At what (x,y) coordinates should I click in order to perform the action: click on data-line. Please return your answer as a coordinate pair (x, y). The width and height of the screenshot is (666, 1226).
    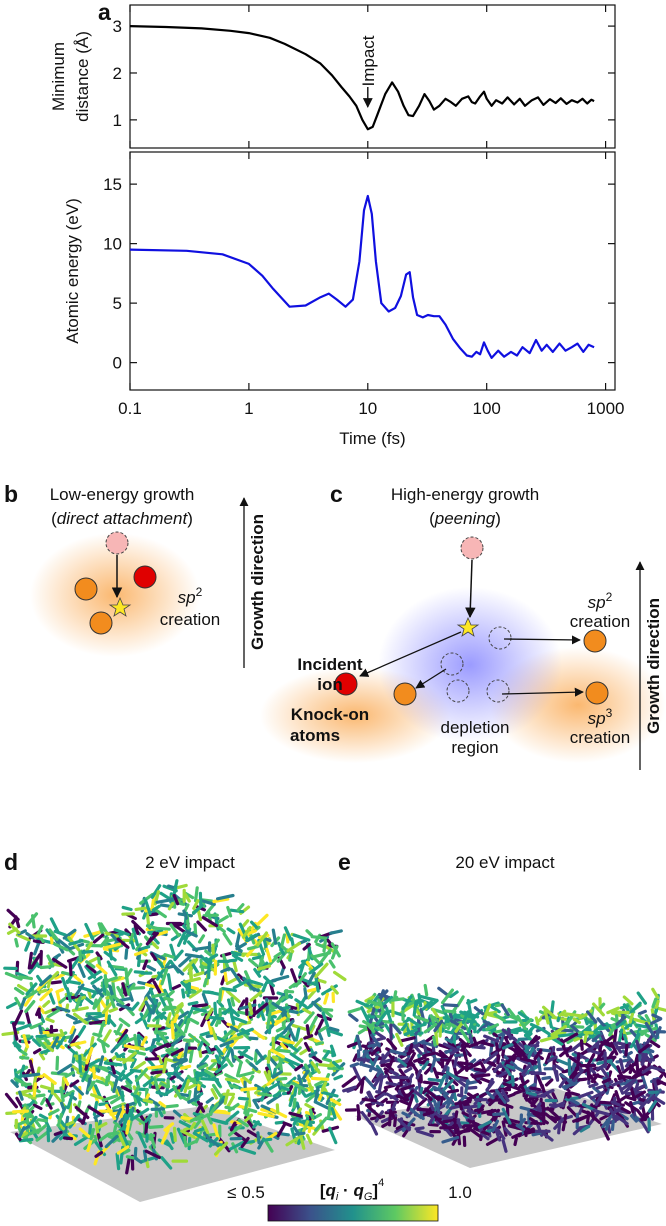
    Looking at the image, I should click on (362, 78).